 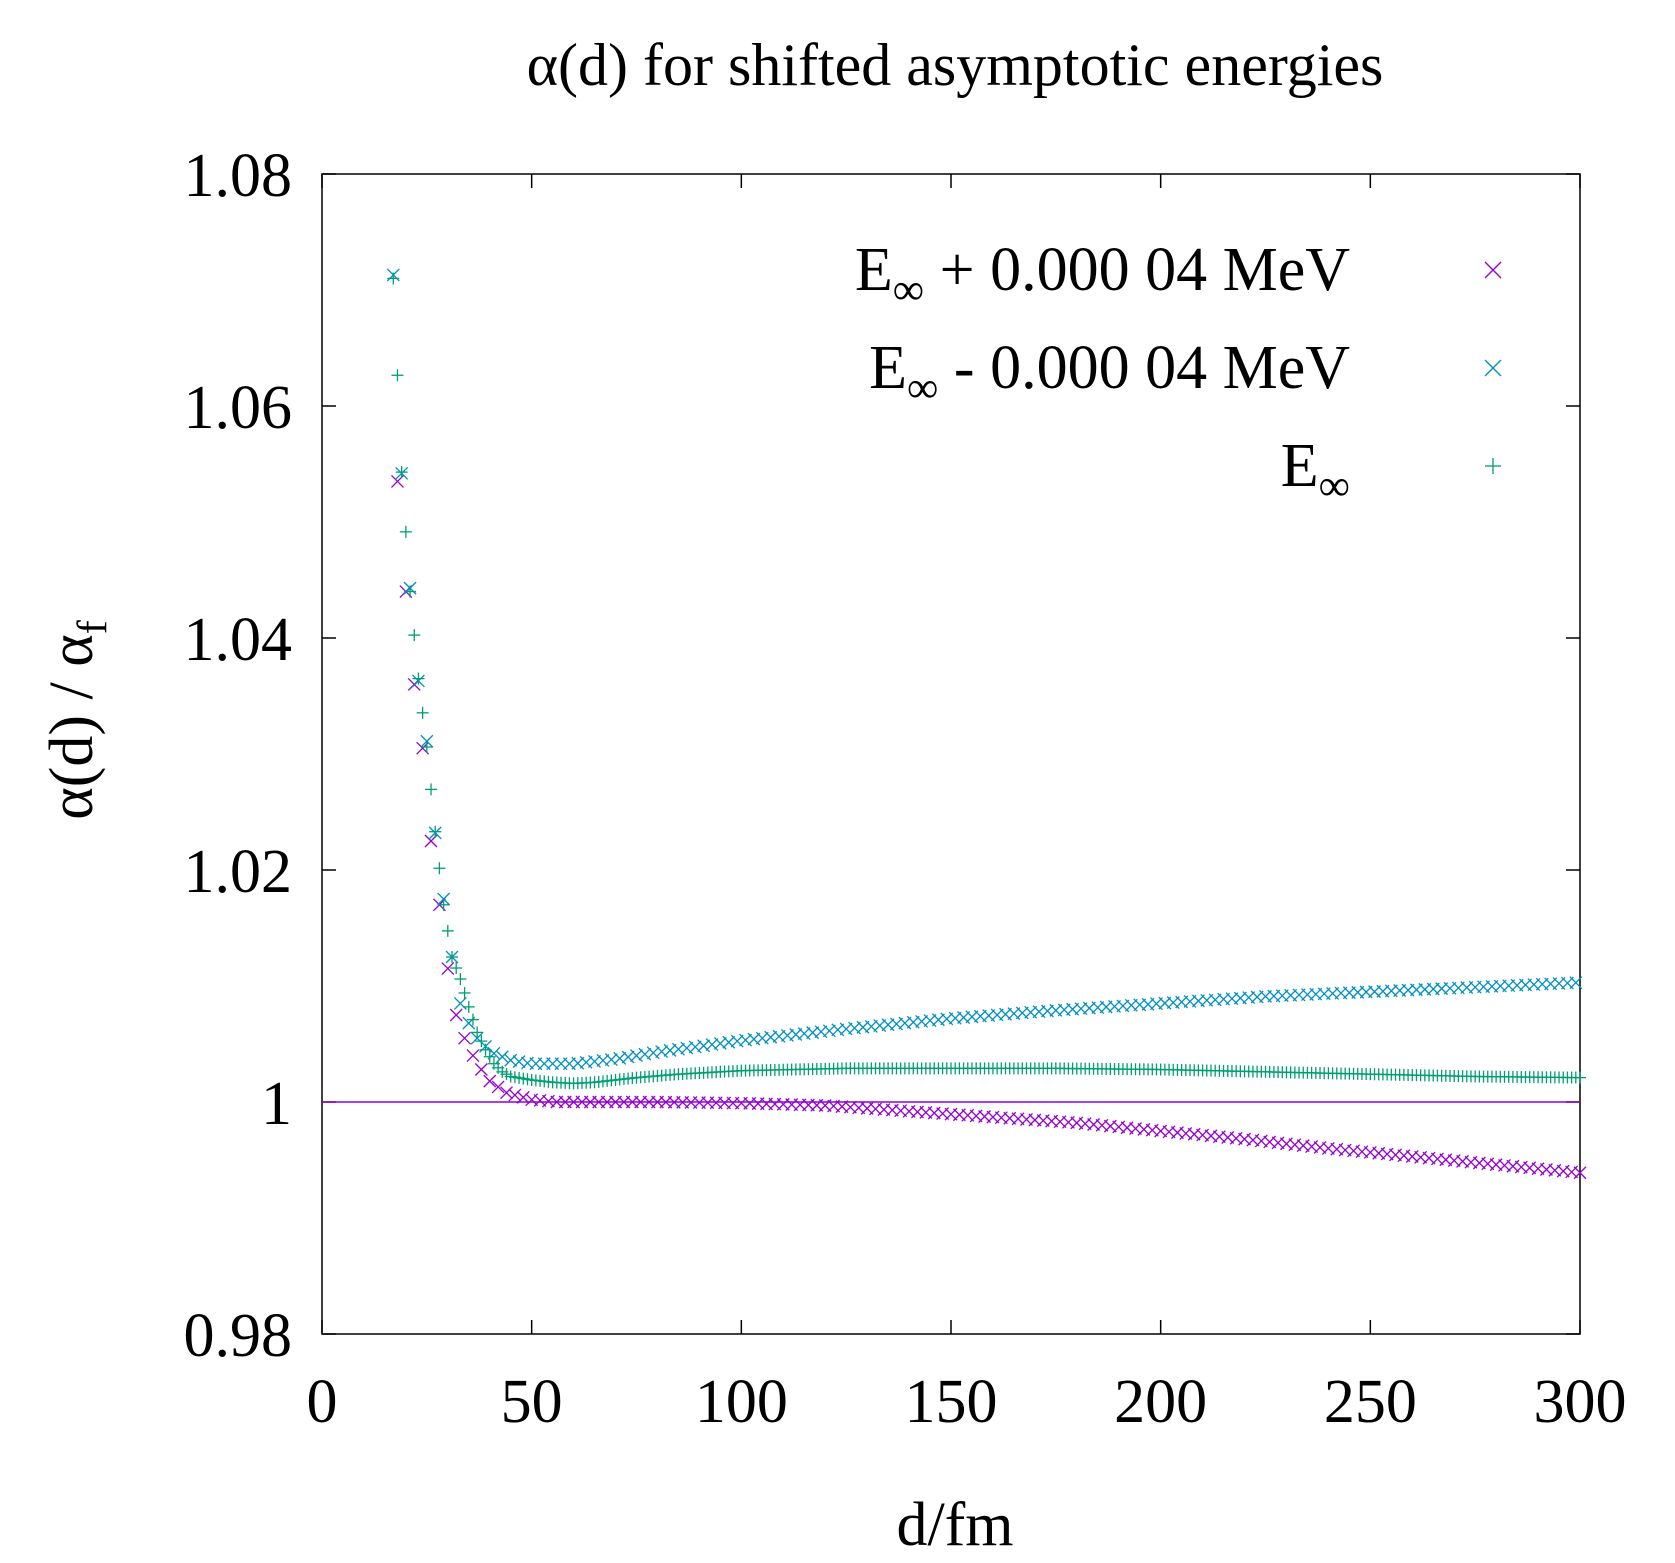 I want to click on x-tick-label: 150, so click(x=951, y=1402).